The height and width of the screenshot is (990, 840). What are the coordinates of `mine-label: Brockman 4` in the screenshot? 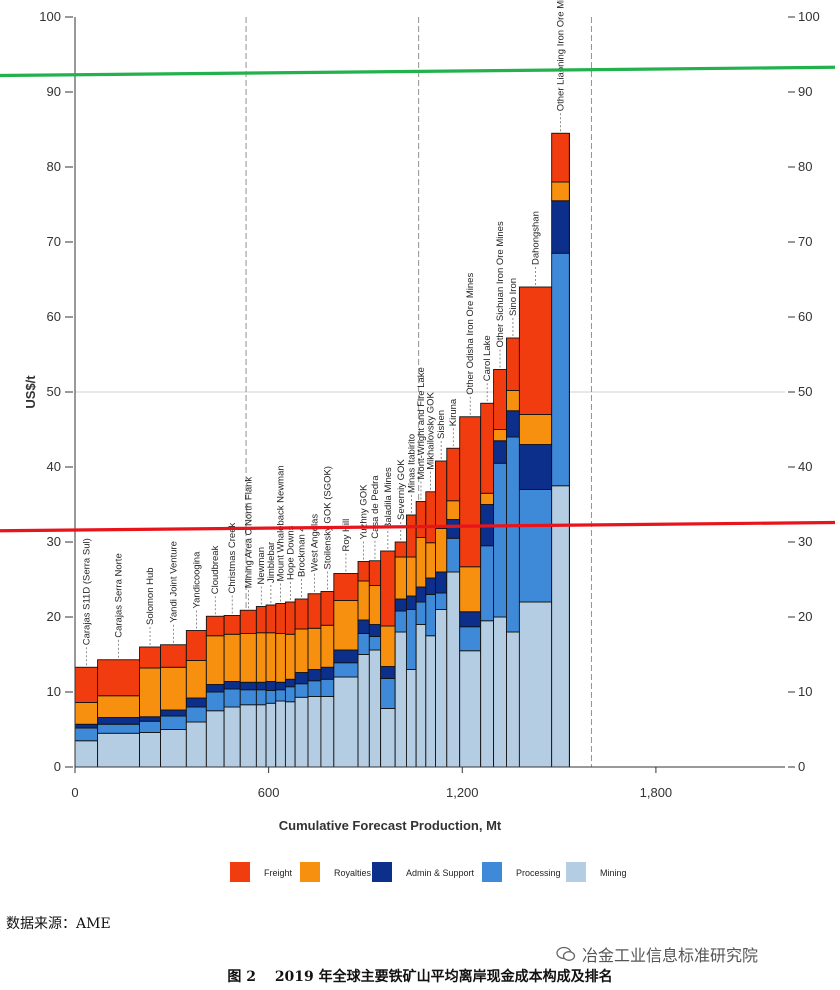 It's located at (302, 551).